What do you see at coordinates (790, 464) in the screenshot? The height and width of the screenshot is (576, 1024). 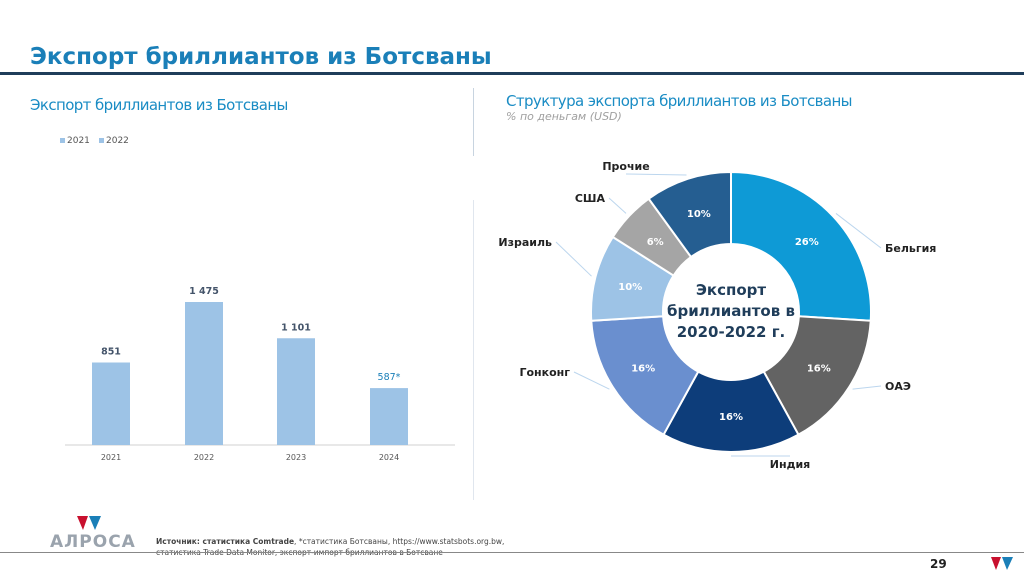 I see `slice-category-label: Индия` at bounding box center [790, 464].